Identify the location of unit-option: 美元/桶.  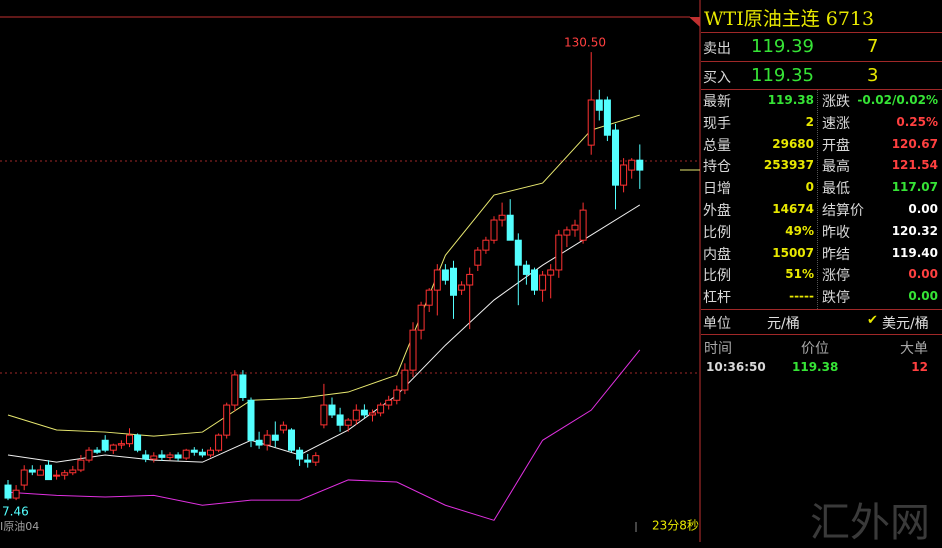
(905, 324).